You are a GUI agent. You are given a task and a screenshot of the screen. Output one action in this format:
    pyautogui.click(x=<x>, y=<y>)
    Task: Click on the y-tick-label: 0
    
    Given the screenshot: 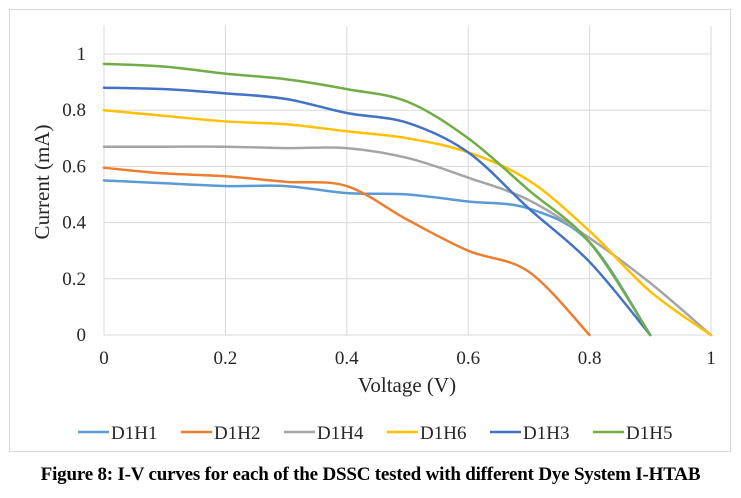 What is the action you would take?
    pyautogui.click(x=82, y=335)
    